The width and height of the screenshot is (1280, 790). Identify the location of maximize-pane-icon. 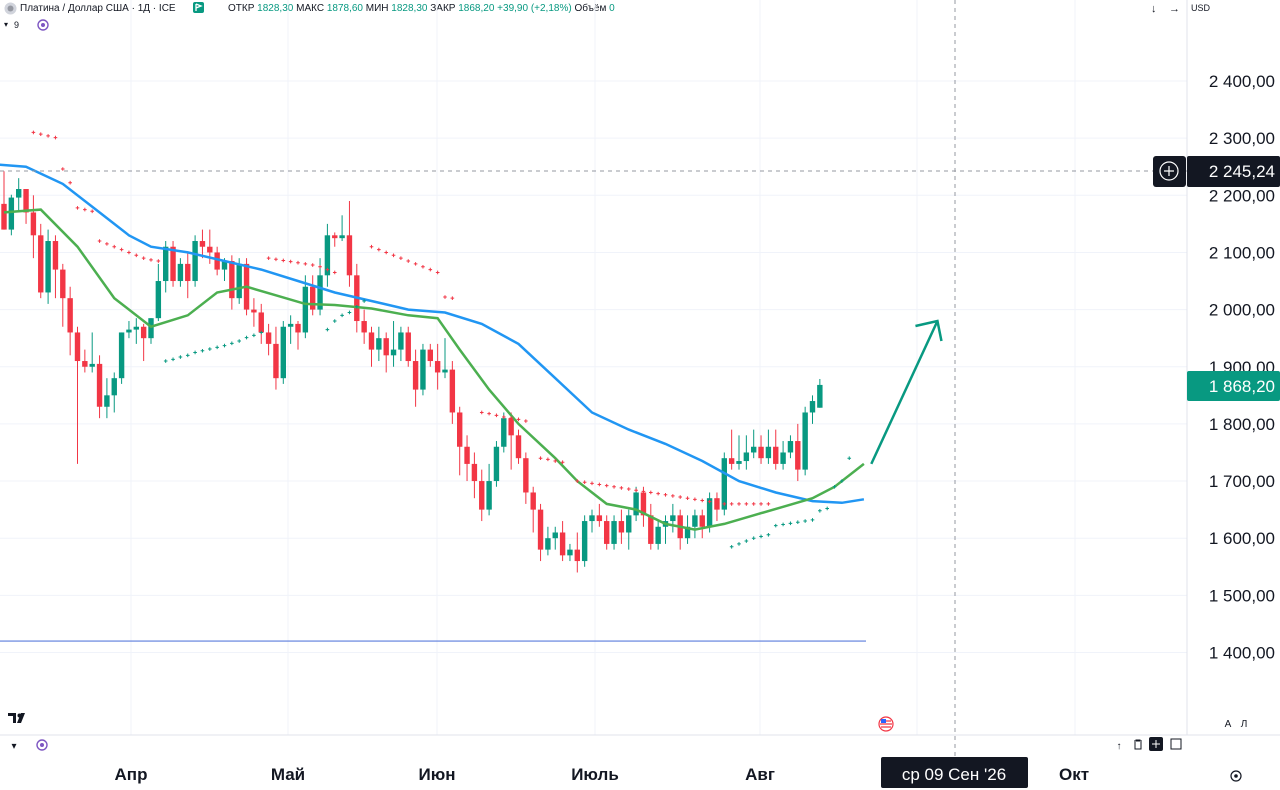
(1176, 744).